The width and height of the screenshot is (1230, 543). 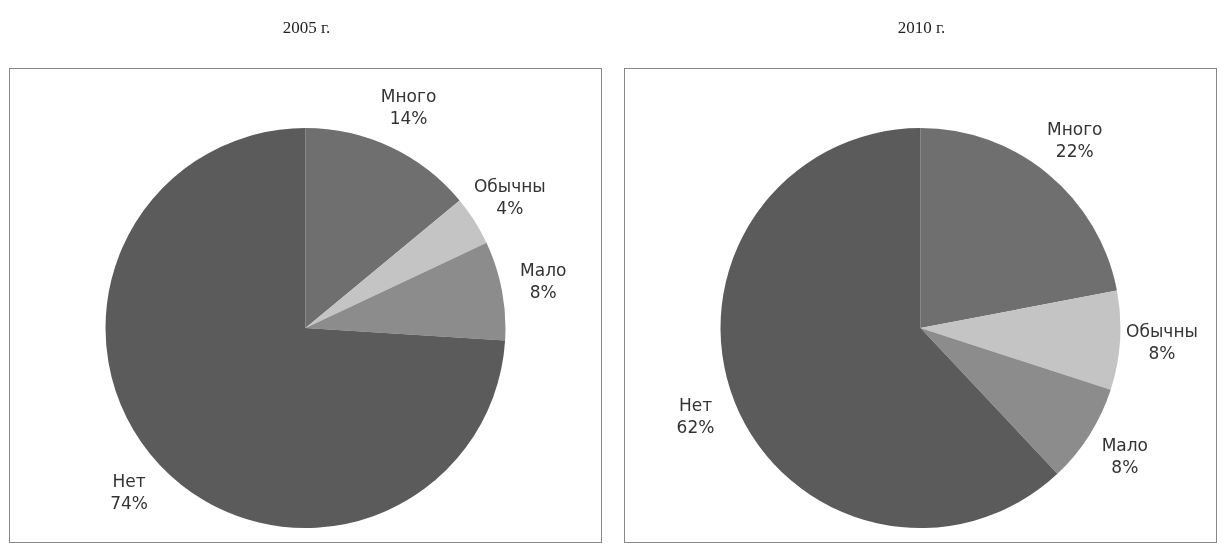 What do you see at coordinates (1074, 150) in the screenshot?
I see `data-label: 22%` at bounding box center [1074, 150].